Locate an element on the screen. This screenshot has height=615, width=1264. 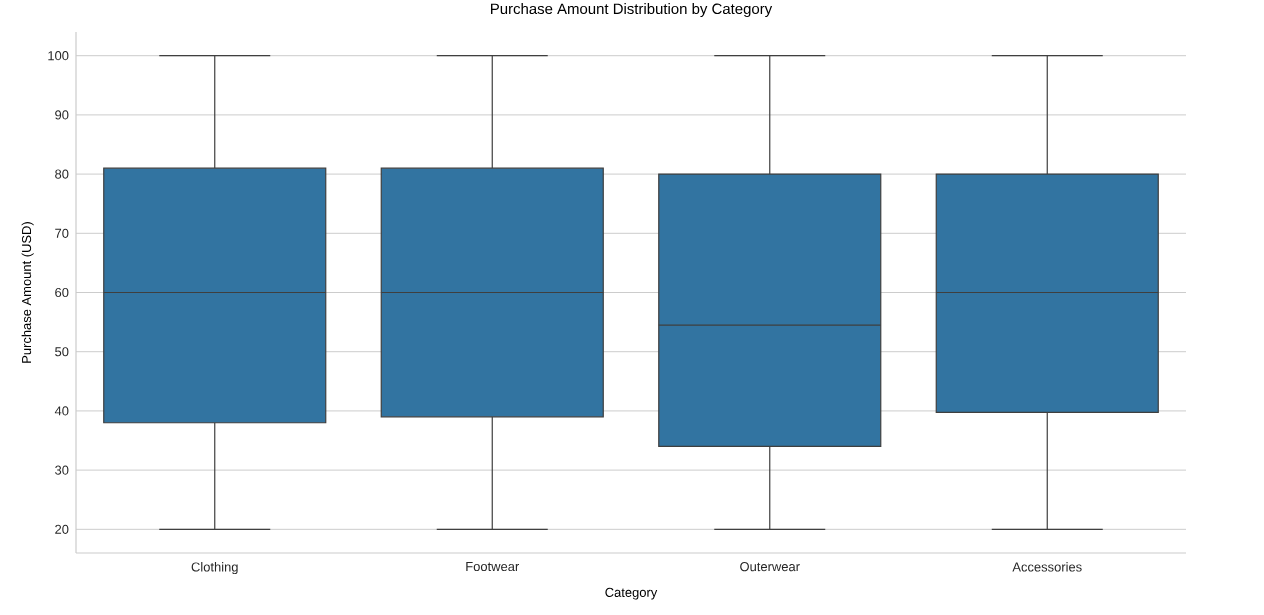
x-axis-title: Category is located at coordinates (631, 593).